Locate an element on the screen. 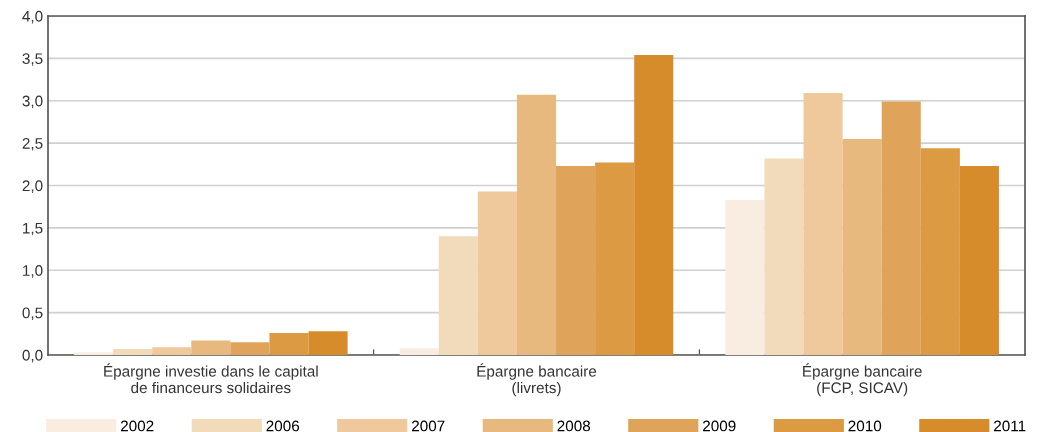  x-tick-label: Épargne bancaire (FCP, SICAV) is located at coordinates (862, 380).